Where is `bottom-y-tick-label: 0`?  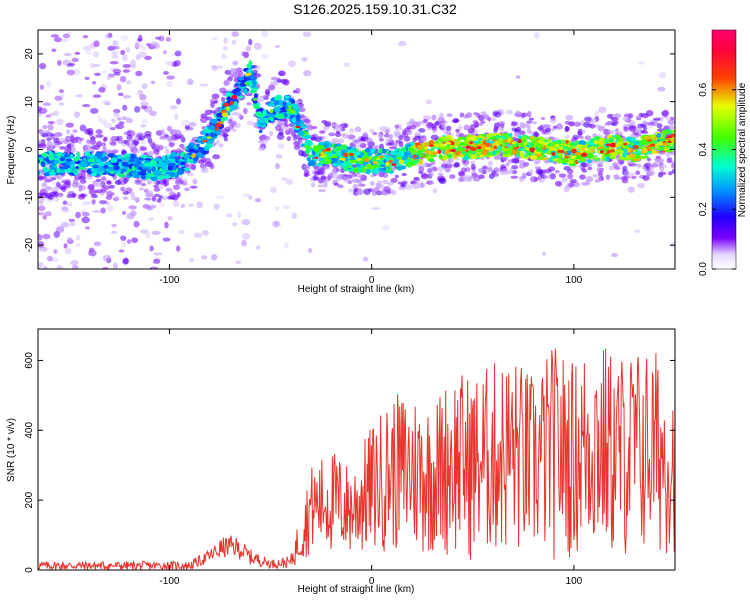 bottom-y-tick-label: 0 is located at coordinates (29, 570).